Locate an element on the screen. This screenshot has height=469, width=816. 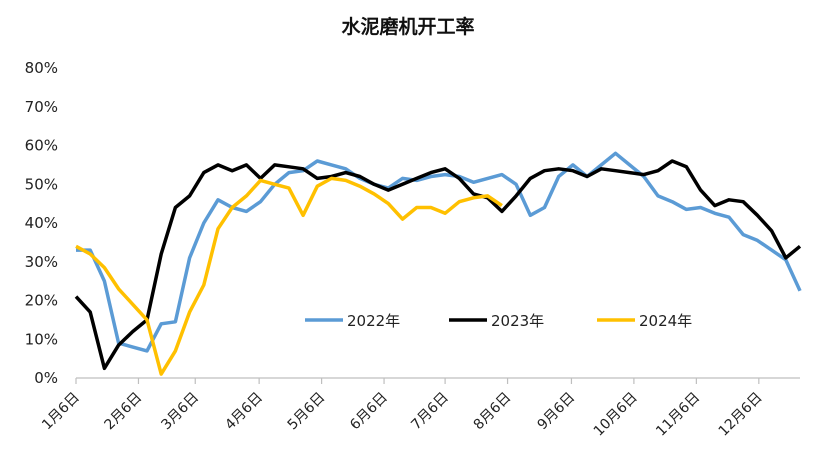
legend-label: 2022年 is located at coordinates (373, 321).